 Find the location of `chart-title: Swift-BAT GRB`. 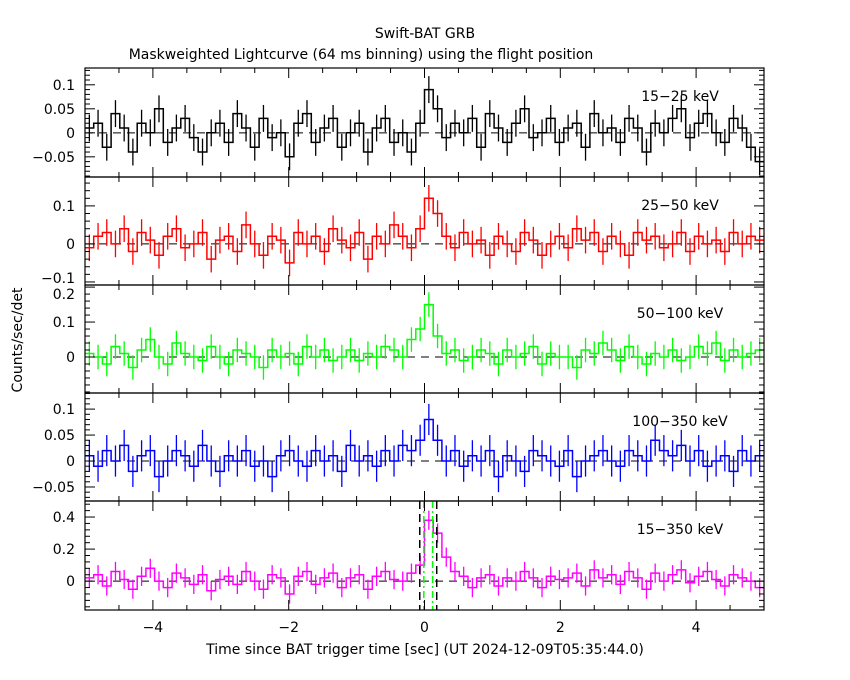

chart-title: Swift-BAT GRB is located at coordinates (425, 34).